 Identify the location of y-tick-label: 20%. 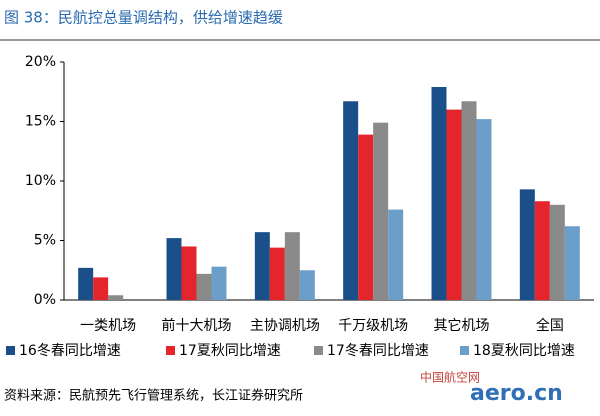
(40, 62).